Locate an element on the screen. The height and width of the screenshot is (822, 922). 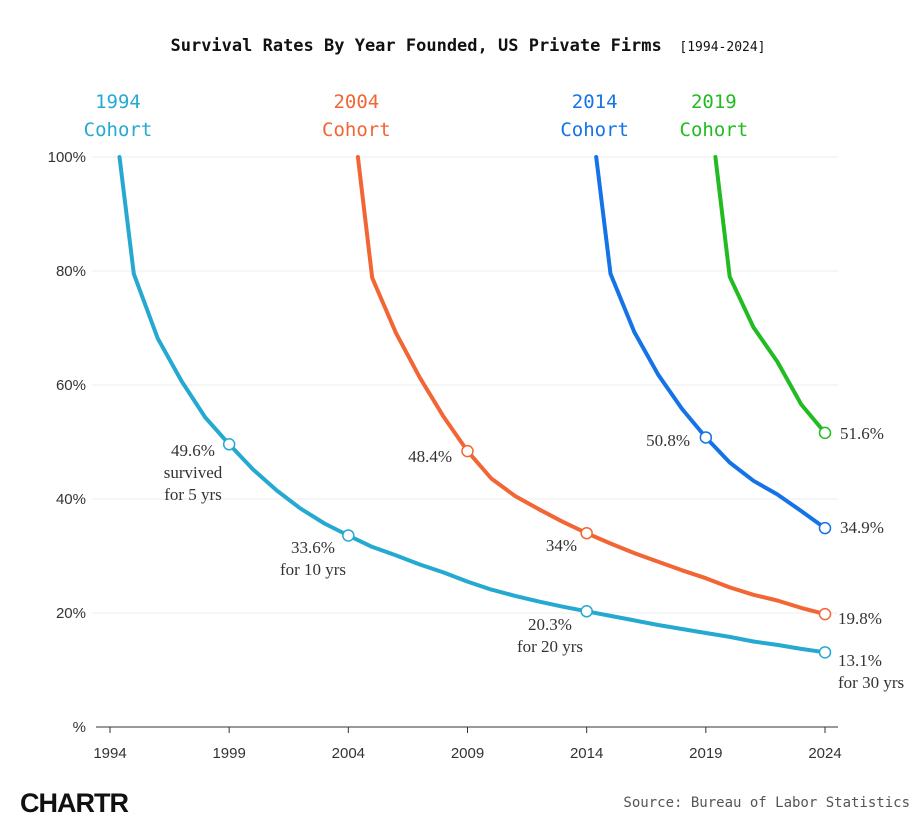
data-label-line: 34% is located at coordinates (561, 545).